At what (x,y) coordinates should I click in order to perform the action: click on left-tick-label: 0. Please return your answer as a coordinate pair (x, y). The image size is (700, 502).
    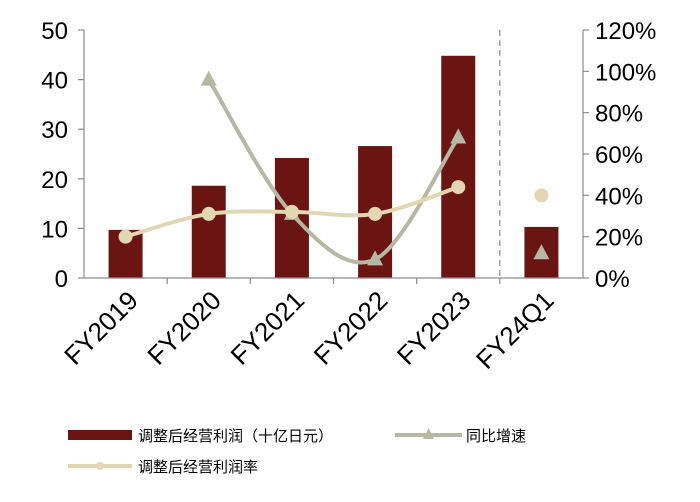
    Looking at the image, I should click on (61, 279).